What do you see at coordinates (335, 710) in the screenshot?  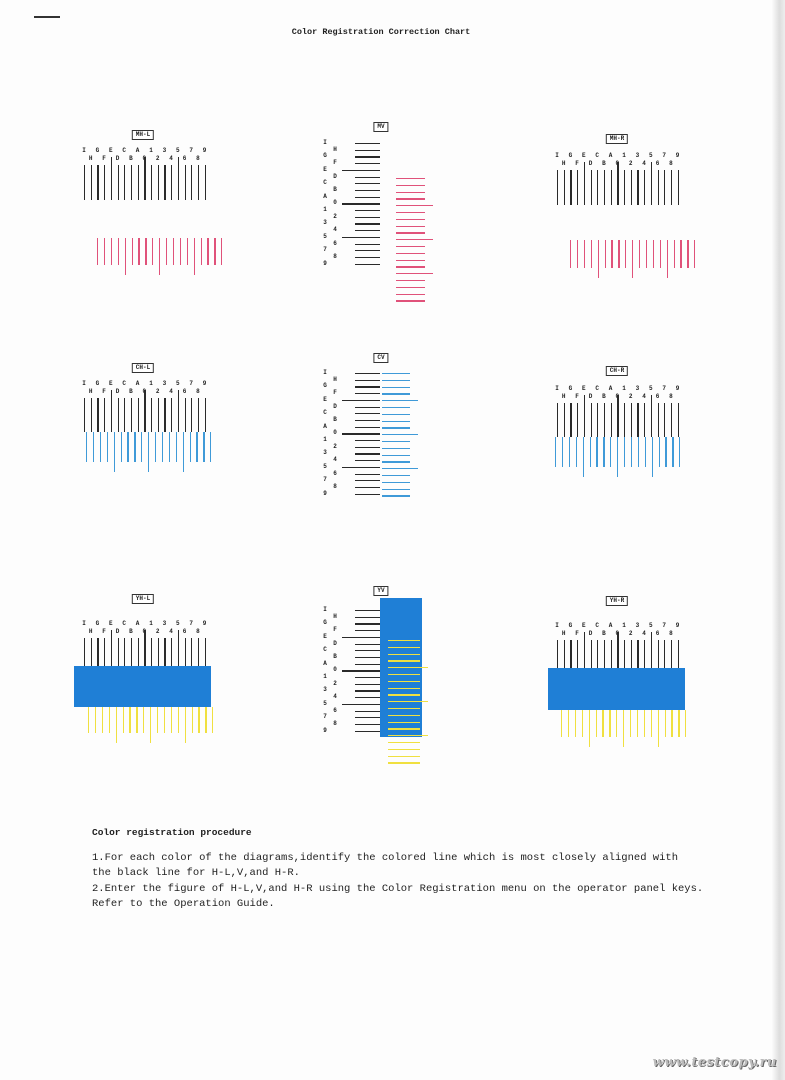 I see `scale-label: 6` at bounding box center [335, 710].